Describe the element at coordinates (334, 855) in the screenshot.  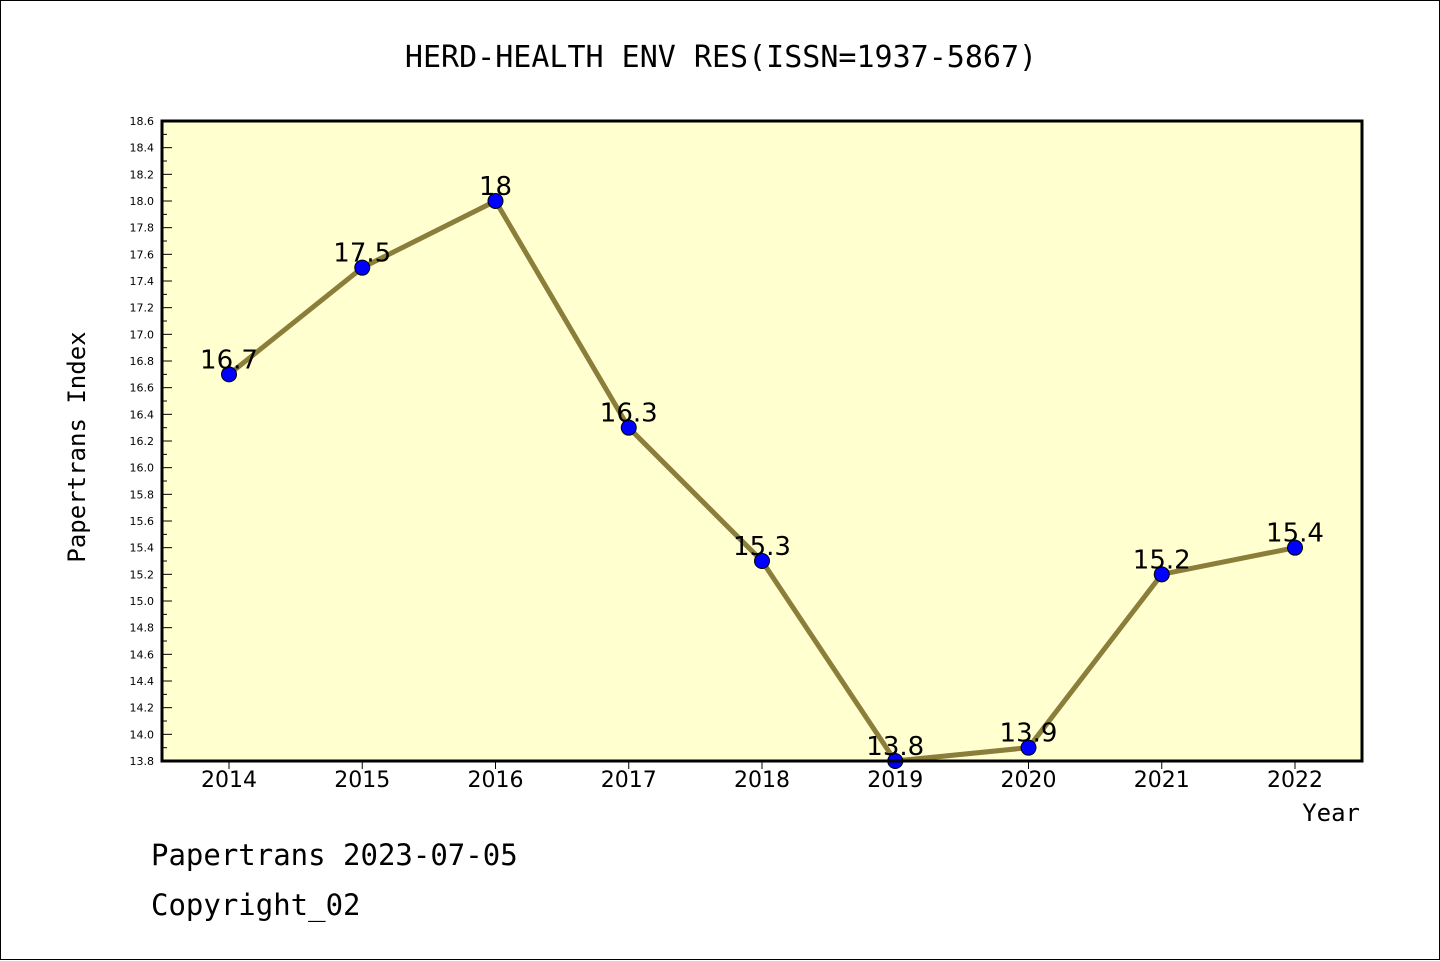
I see `footer-date: Papertrans 2023-07-05` at that location.